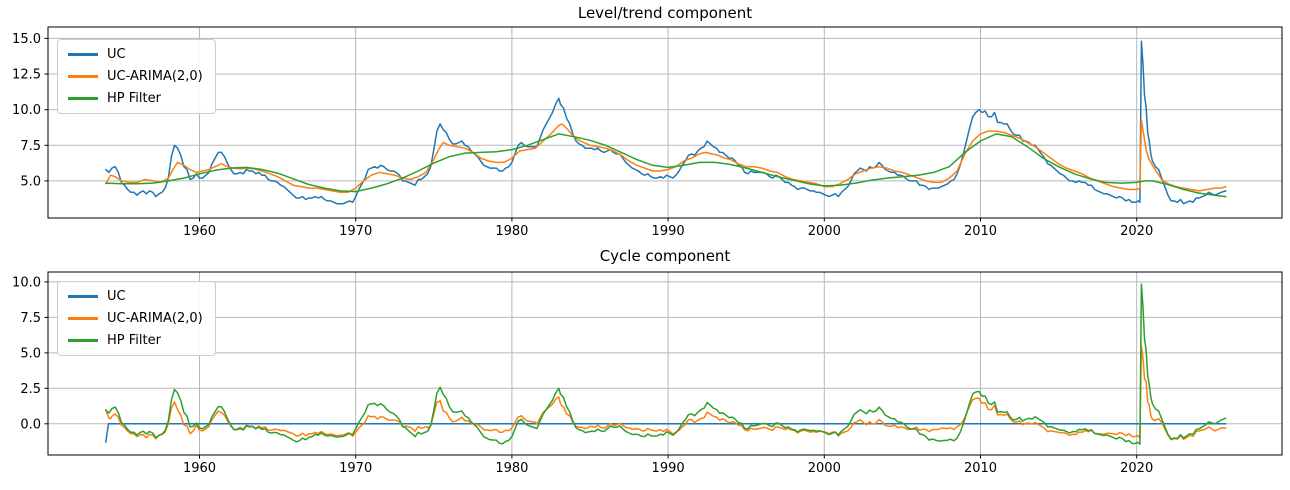 This screenshot has width=1290, height=490. What do you see at coordinates (824, 231) in the screenshot?
I see `panel-0-x-tick-label: 2000` at bounding box center [824, 231].